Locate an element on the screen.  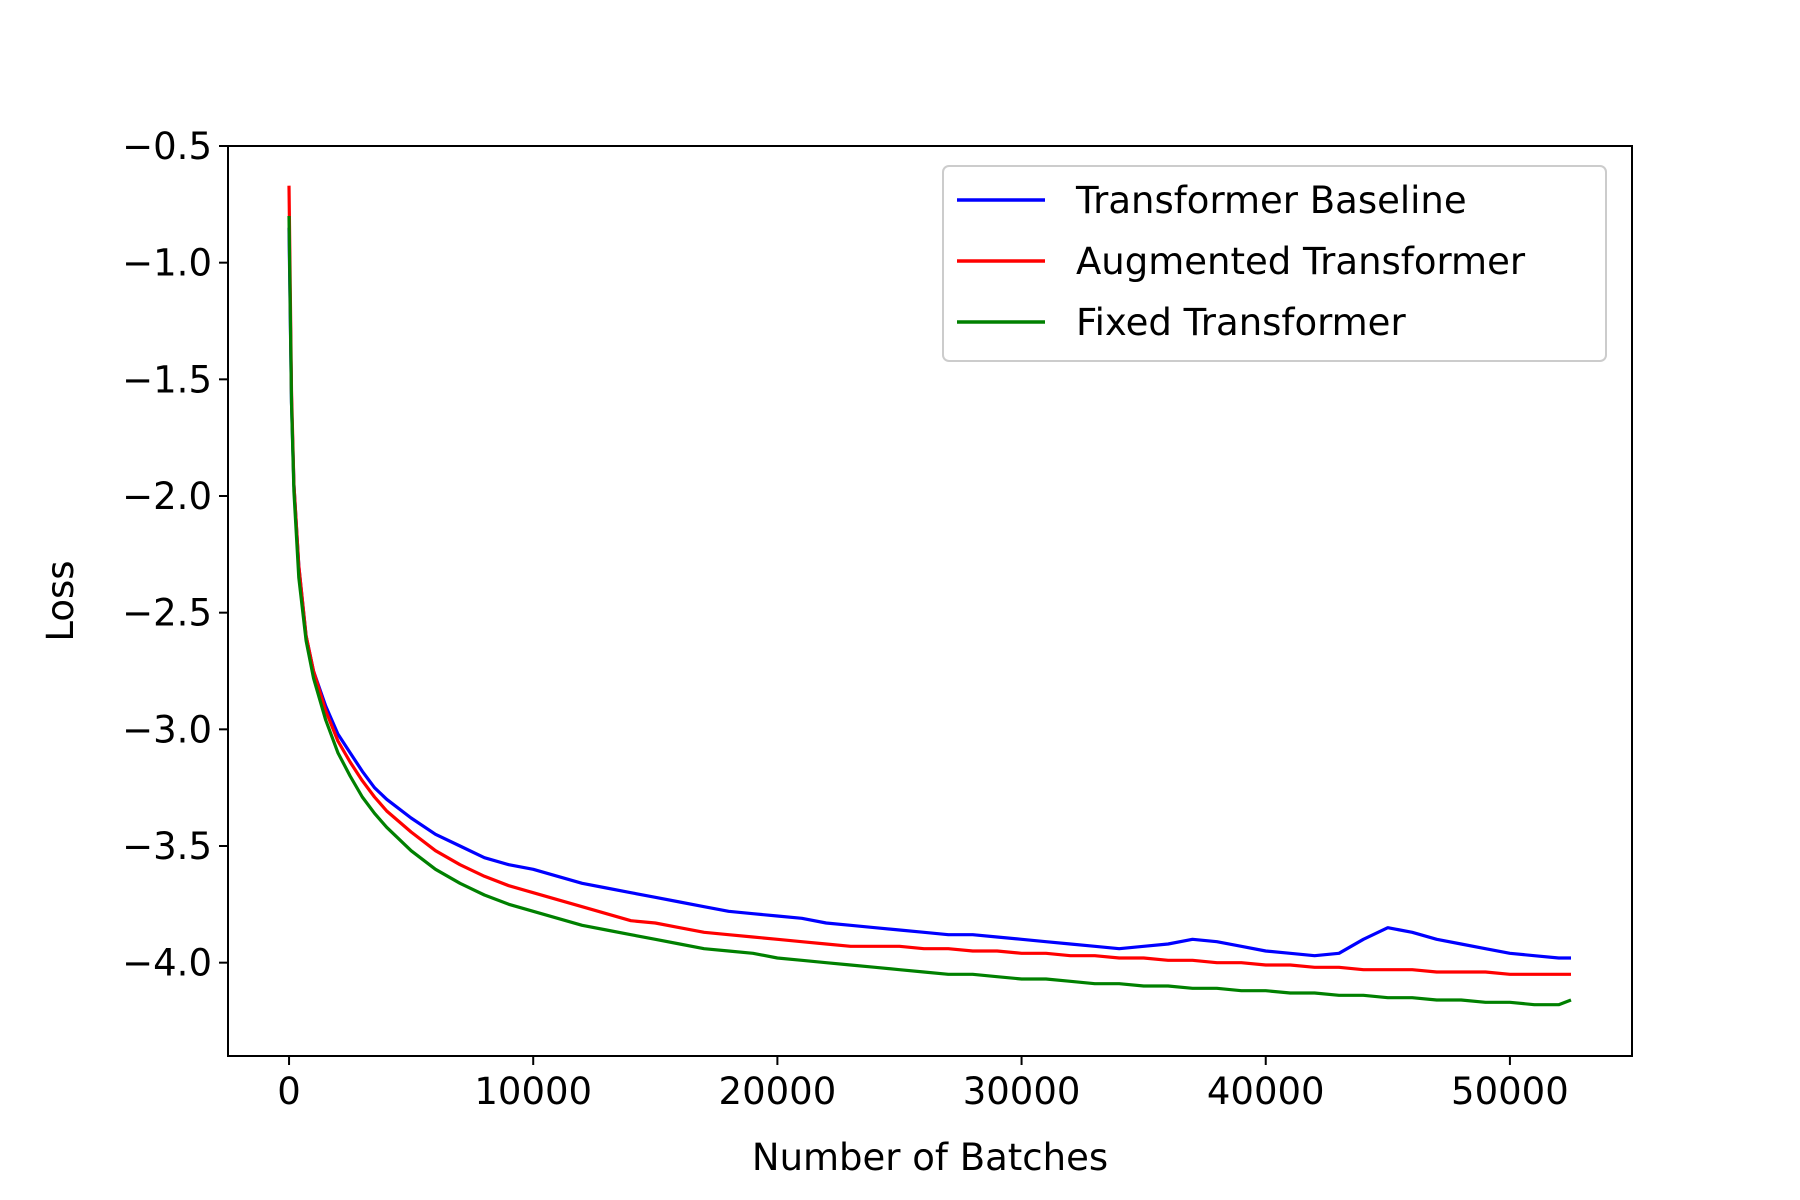
y-axis-label: Loss is located at coordinates (60, 600).